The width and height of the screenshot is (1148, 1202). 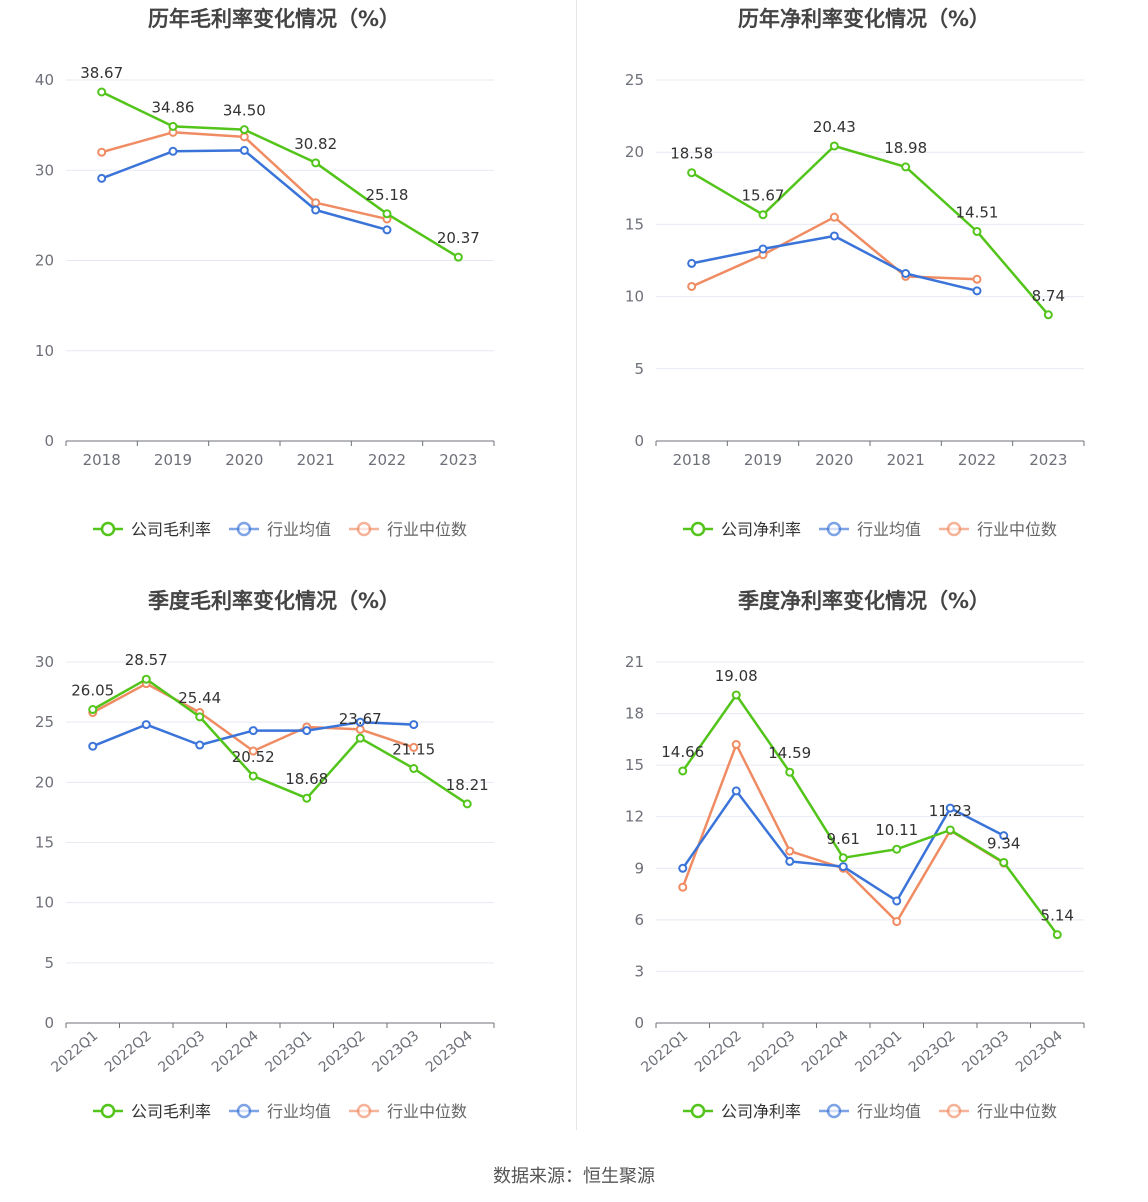 I want to click on data-label: 34.50, so click(x=244, y=111).